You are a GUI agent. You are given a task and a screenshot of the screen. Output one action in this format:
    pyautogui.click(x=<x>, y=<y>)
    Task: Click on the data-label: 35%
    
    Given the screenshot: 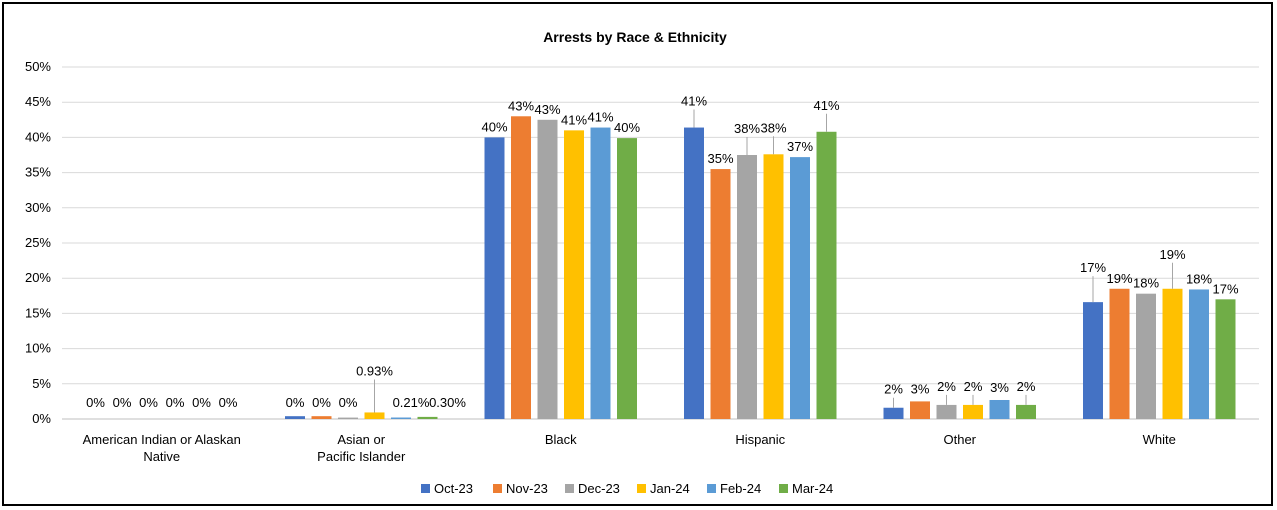 What is the action you would take?
    pyautogui.click(x=720, y=158)
    